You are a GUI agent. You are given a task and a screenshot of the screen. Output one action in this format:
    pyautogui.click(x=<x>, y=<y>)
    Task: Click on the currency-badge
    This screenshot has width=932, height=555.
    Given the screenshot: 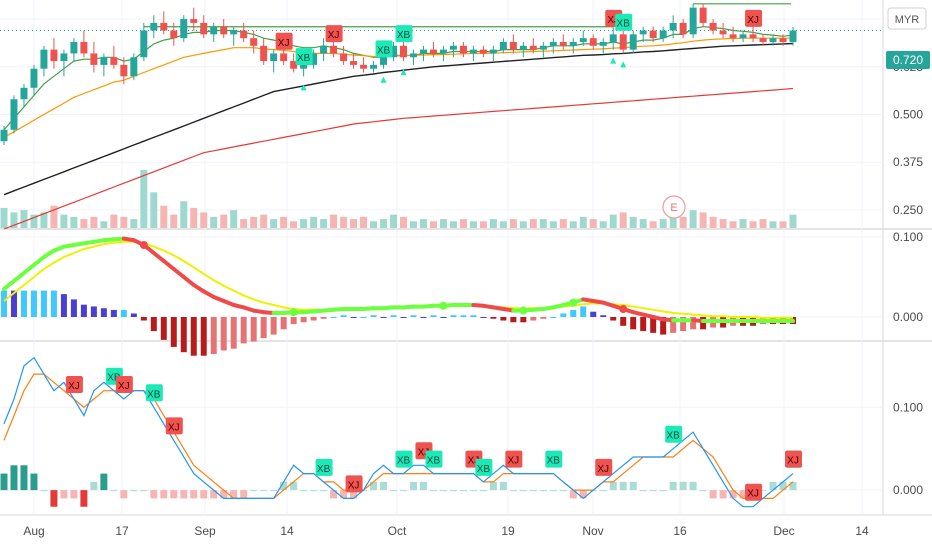 What is the action you would take?
    pyautogui.click(x=907, y=18)
    